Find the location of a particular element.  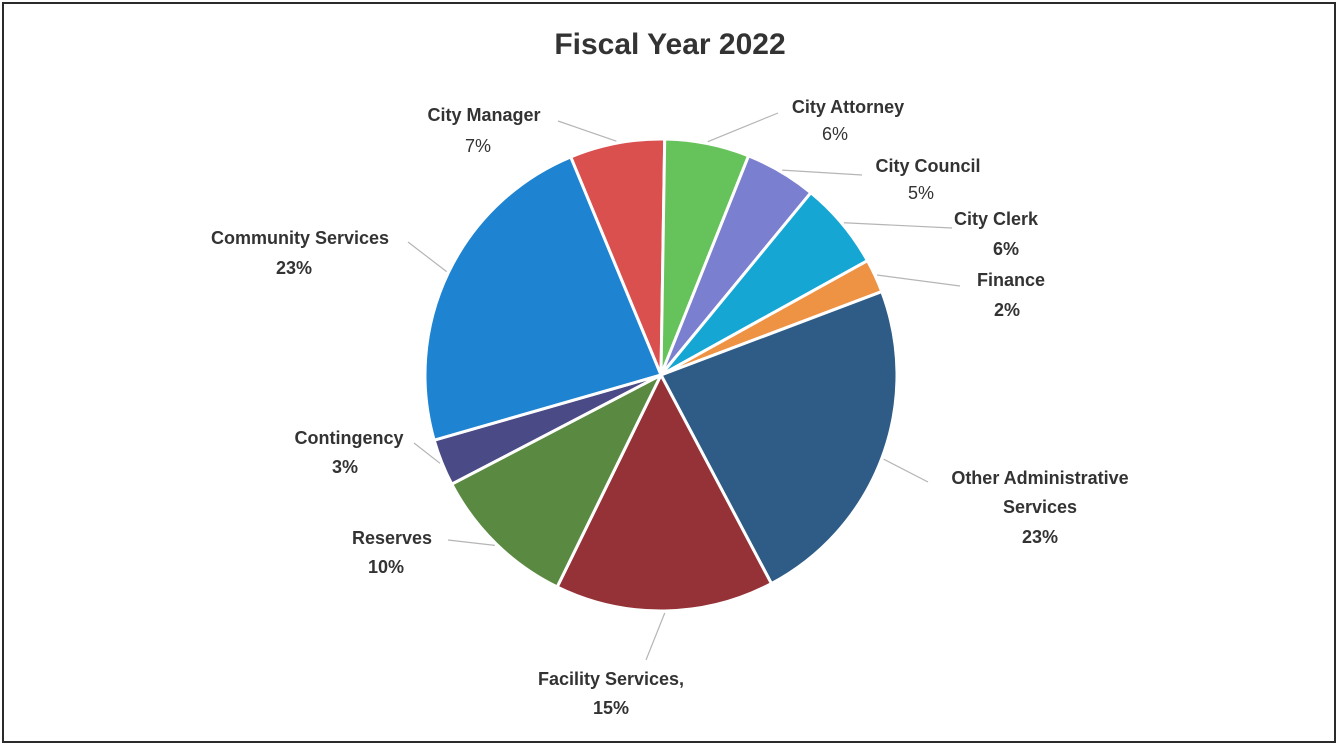

leader-line-city-attorney is located at coordinates (743, 127).